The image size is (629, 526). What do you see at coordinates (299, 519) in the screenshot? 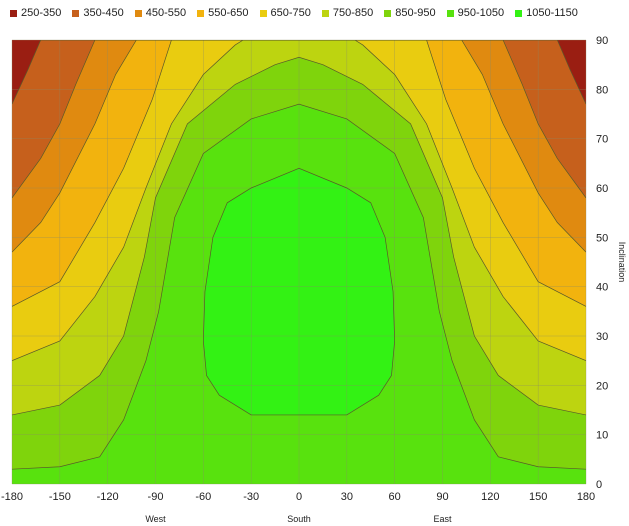
I see `direction-label: South` at bounding box center [299, 519].